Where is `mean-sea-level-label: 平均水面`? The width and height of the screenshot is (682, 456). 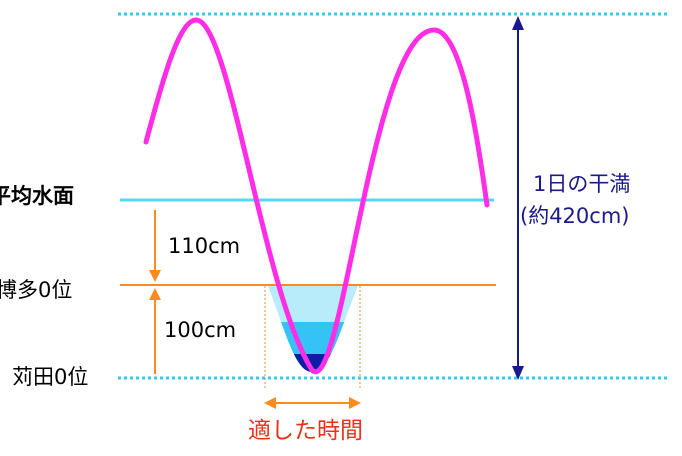 mean-sea-level-label: 平均水面 is located at coordinates (37, 196).